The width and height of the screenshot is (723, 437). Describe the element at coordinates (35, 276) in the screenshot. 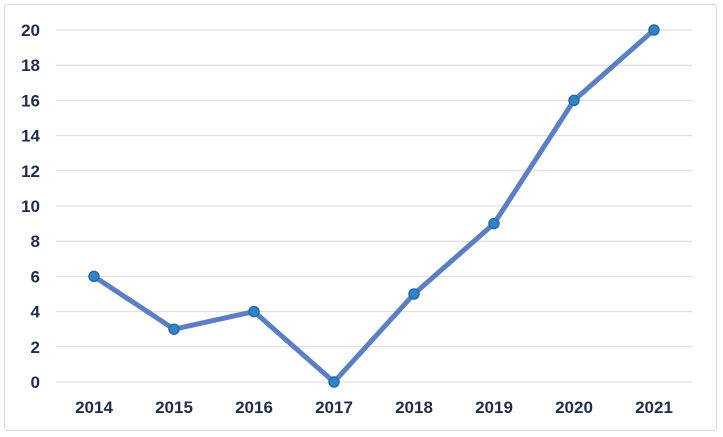

I see `y-tick-label-6: 6` at that location.